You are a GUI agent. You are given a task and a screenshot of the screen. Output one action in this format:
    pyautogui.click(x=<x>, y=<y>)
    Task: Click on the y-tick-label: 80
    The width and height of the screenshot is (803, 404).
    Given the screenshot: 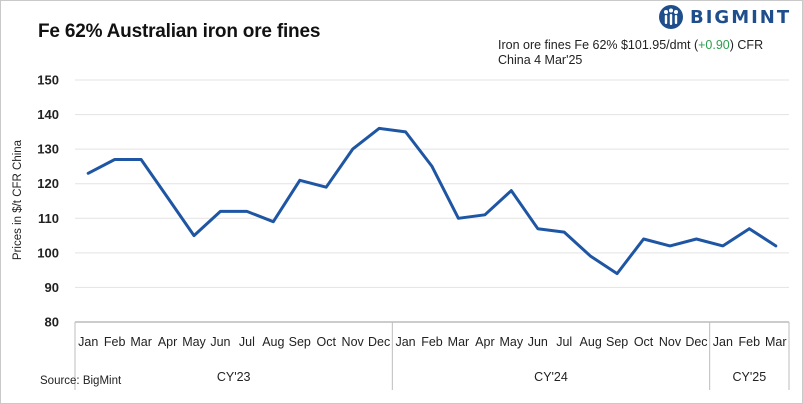 What is the action you would take?
    pyautogui.click(x=52, y=322)
    